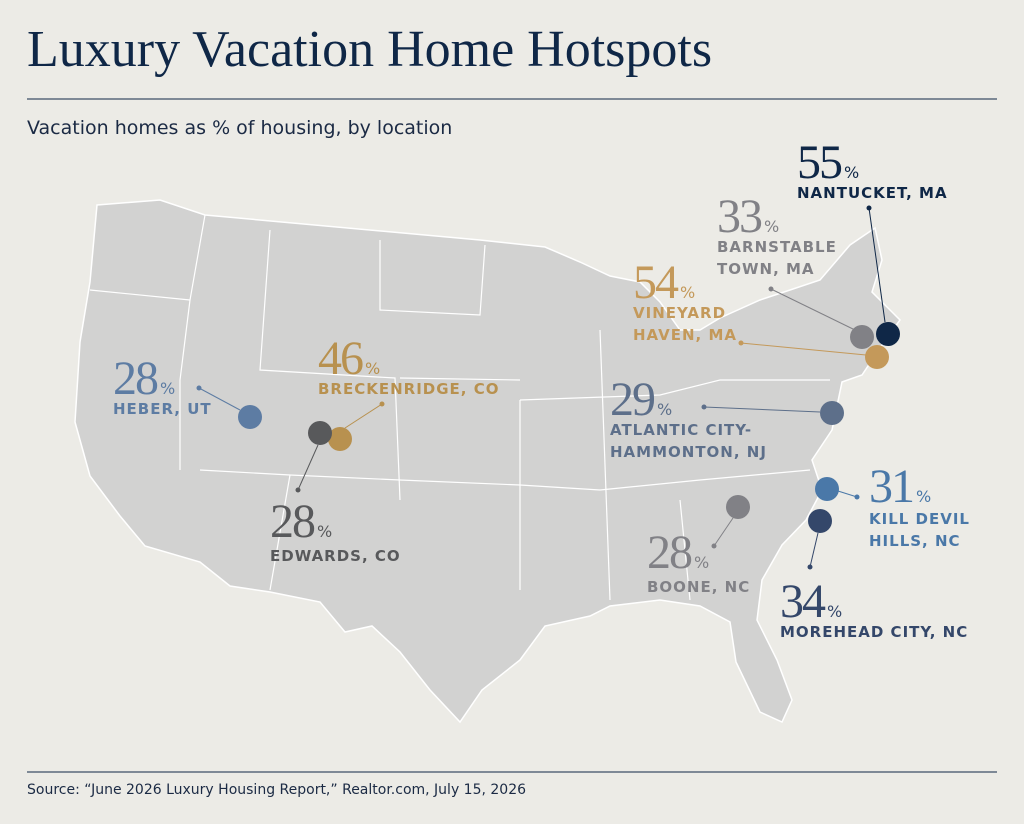 The image size is (1024, 824). I want to click on location-value: 46%, so click(349, 358).